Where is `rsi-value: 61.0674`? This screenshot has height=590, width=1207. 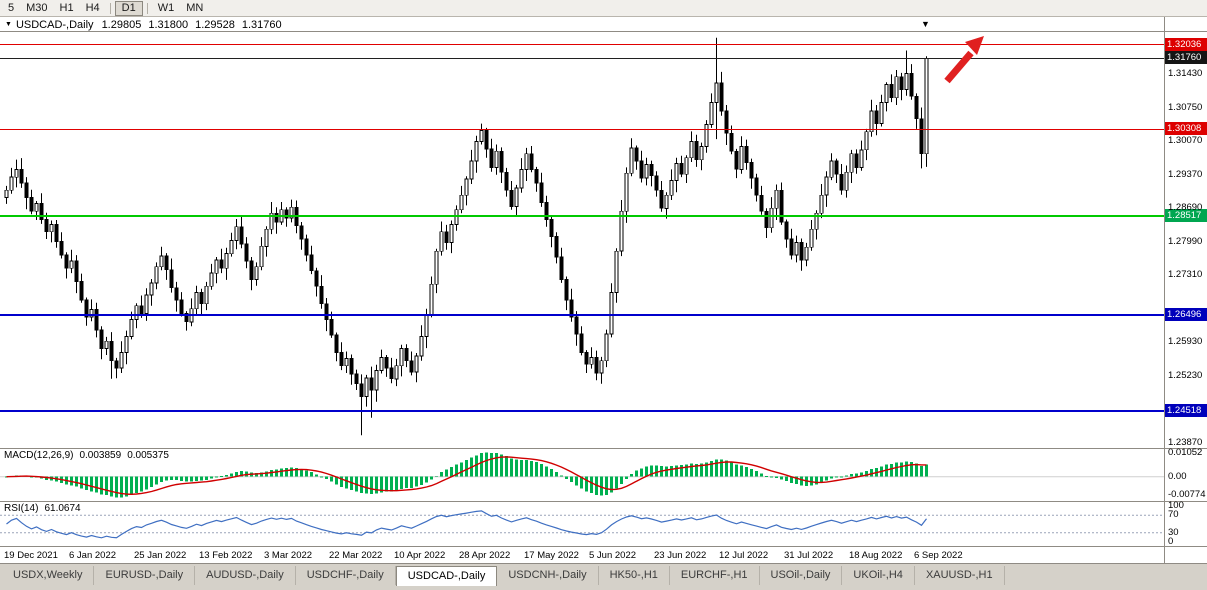 rsi-value: 61.0674 is located at coordinates (62, 508).